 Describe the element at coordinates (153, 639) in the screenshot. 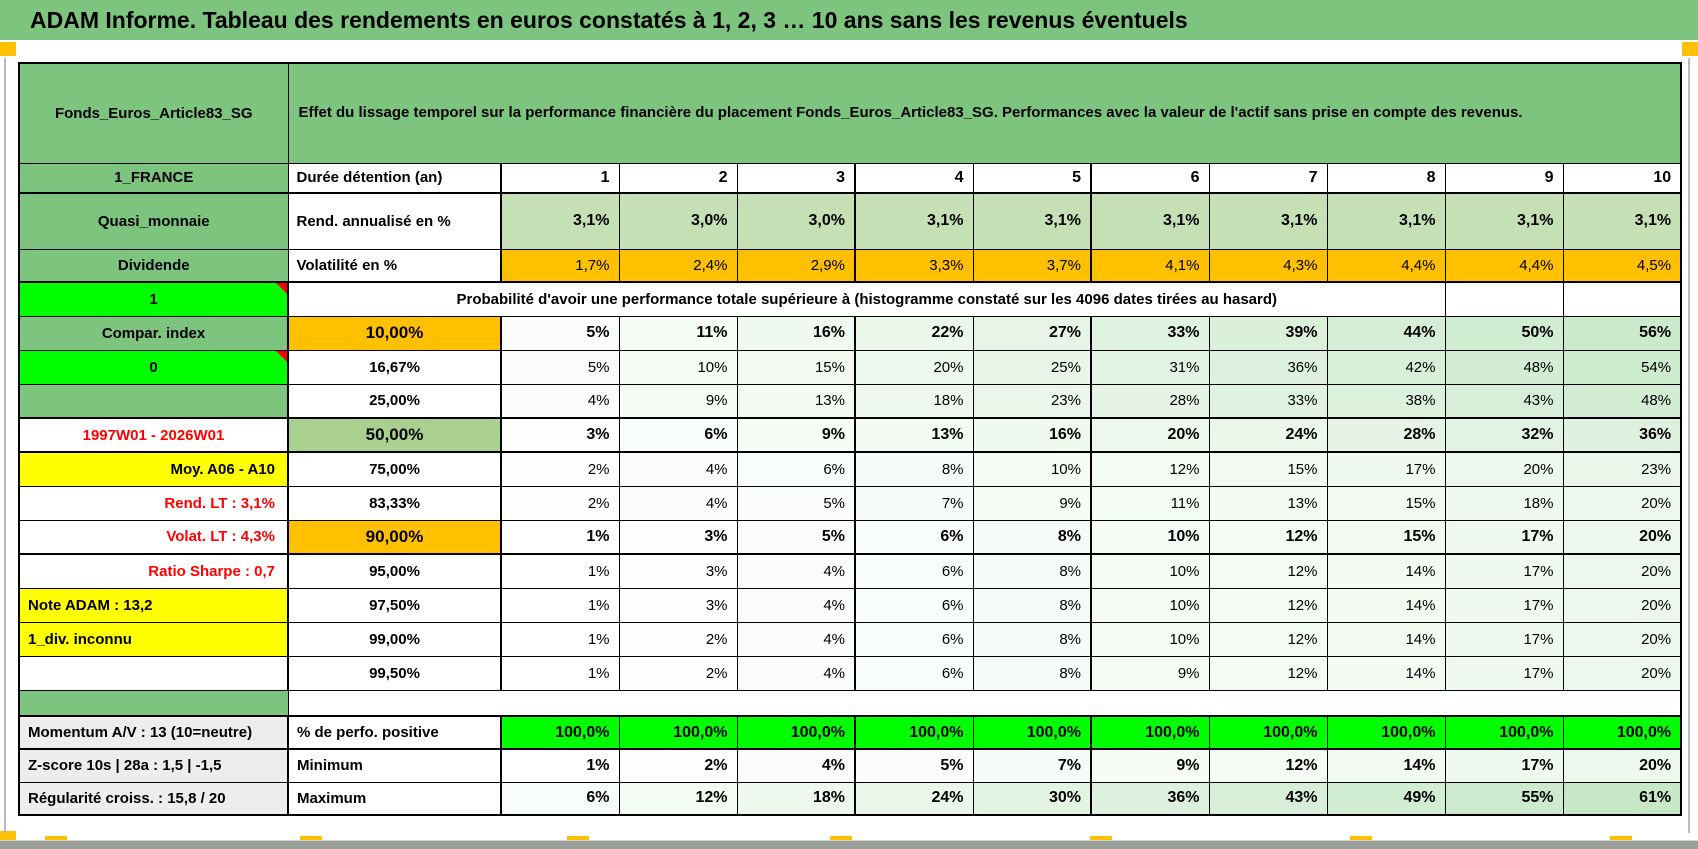

I see `row-label-cell: 1_div. inconnu` at that location.